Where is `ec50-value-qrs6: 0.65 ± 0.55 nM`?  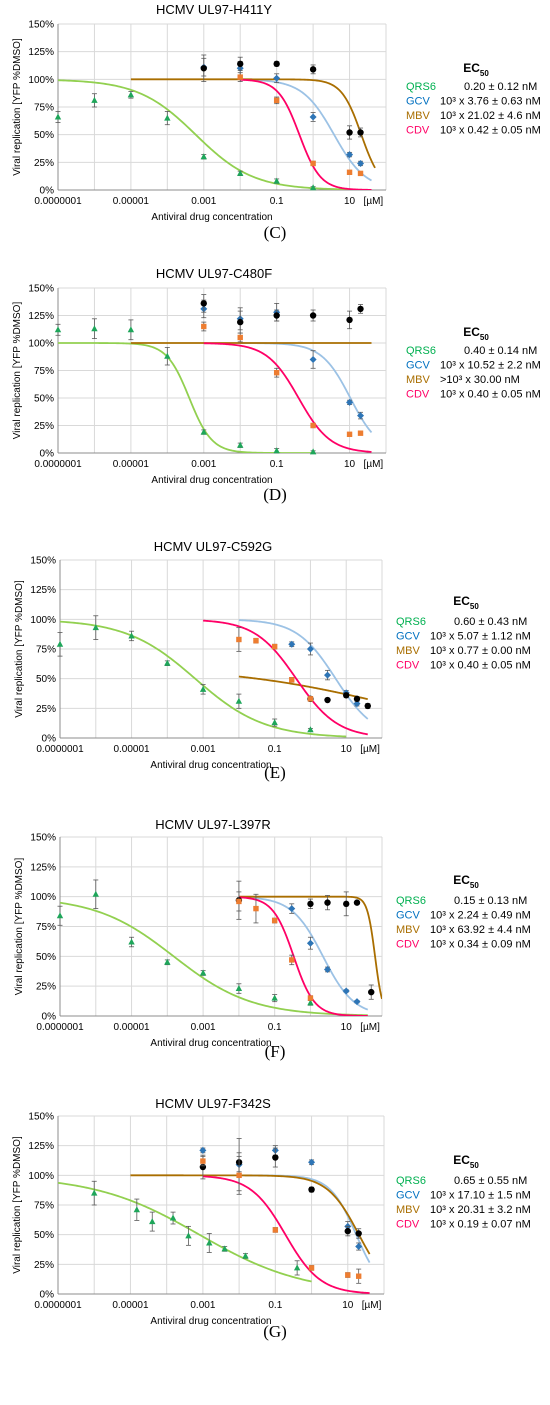 ec50-value-qrs6: 0.65 ± 0.55 nM is located at coordinates (490, 1181).